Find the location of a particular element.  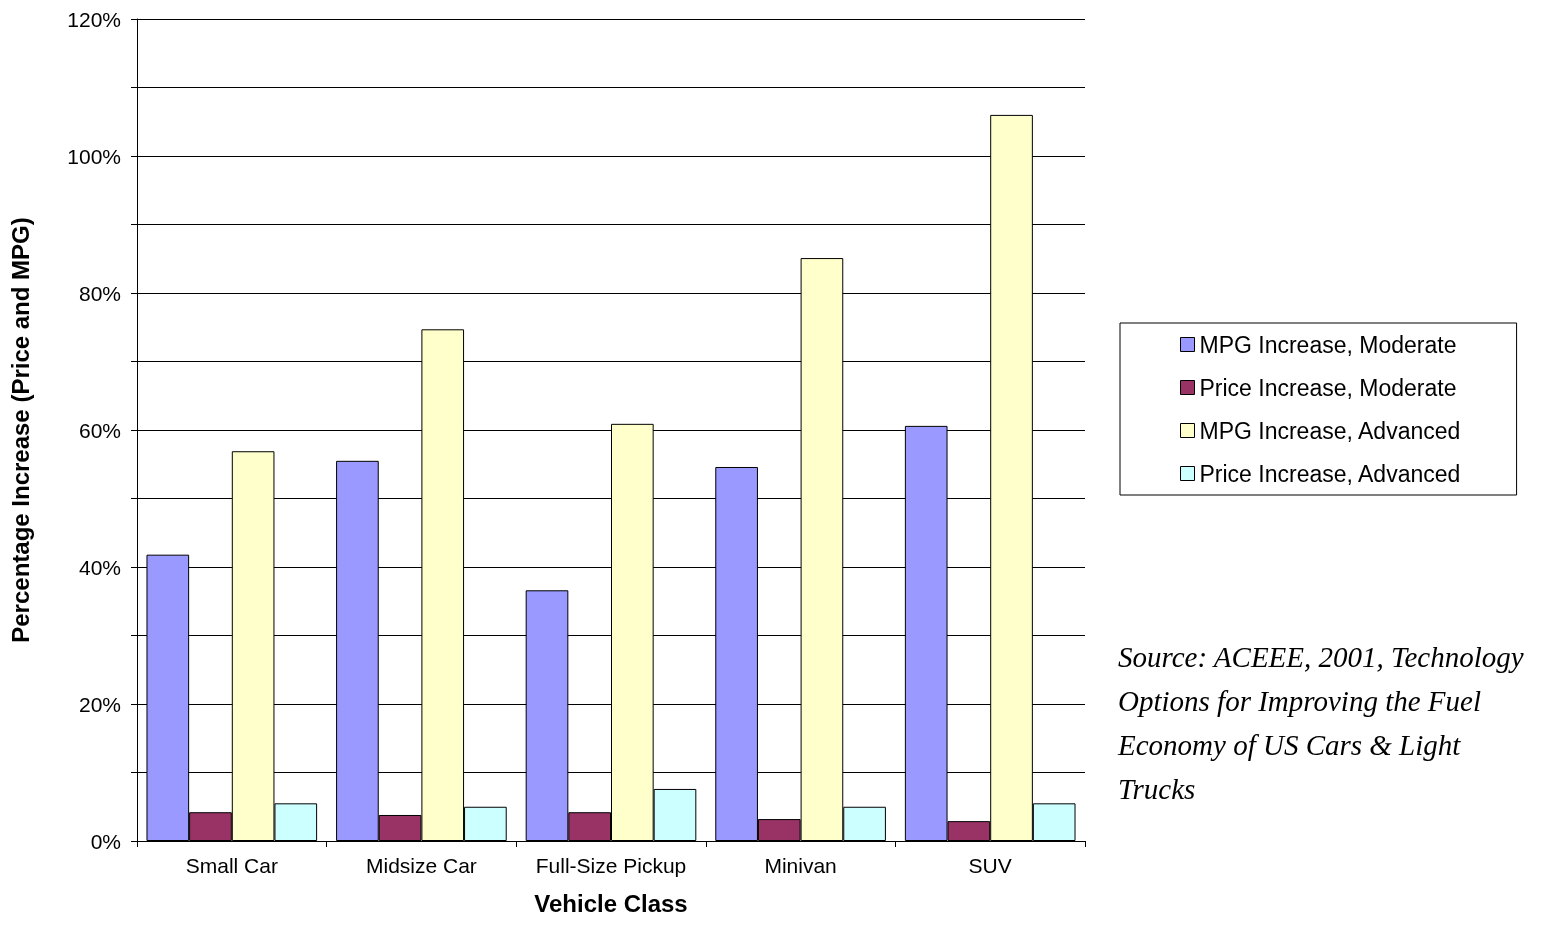

y-tick-label: 100% is located at coordinates (94, 156).